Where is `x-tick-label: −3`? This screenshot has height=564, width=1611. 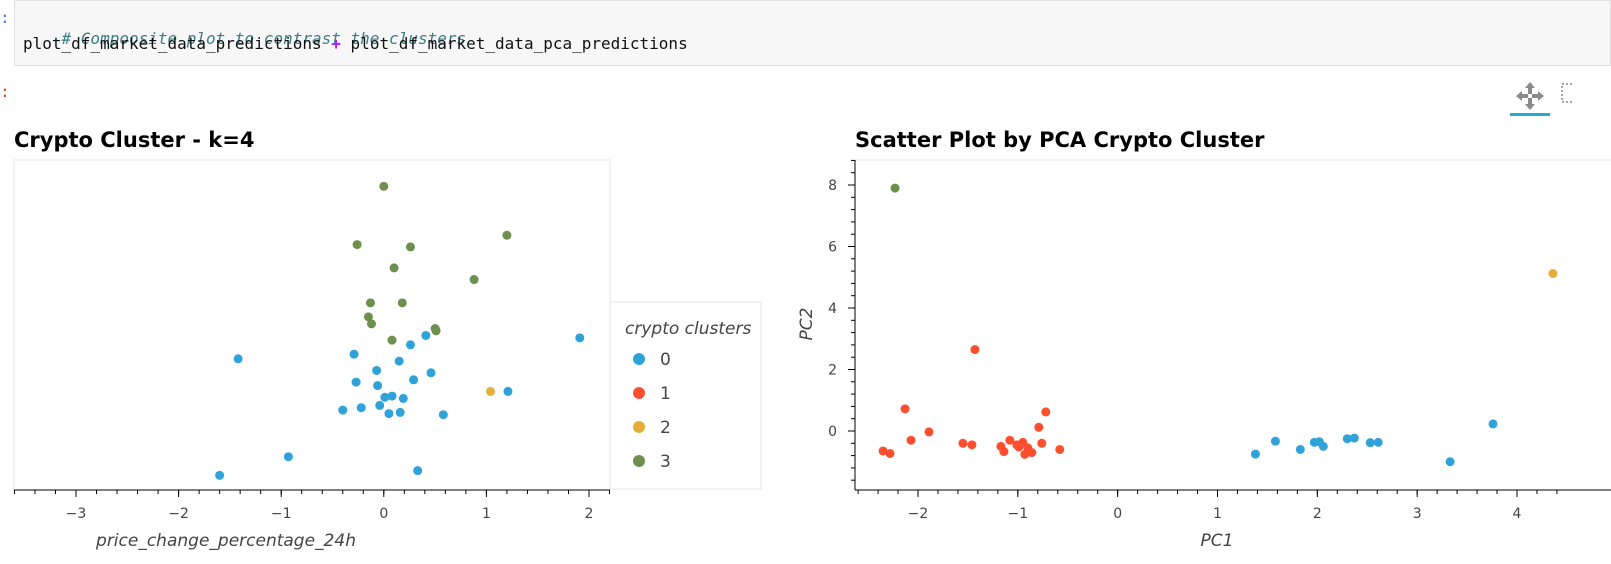
x-tick-label: −3 is located at coordinates (76, 514).